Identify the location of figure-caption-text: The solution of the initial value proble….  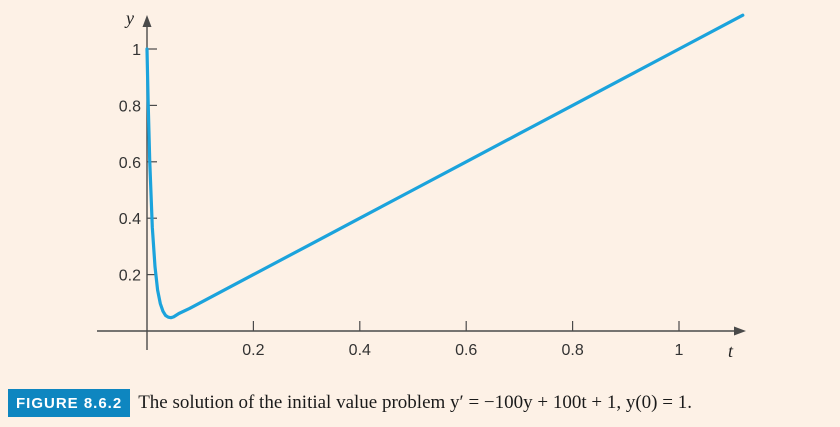
(415, 402).